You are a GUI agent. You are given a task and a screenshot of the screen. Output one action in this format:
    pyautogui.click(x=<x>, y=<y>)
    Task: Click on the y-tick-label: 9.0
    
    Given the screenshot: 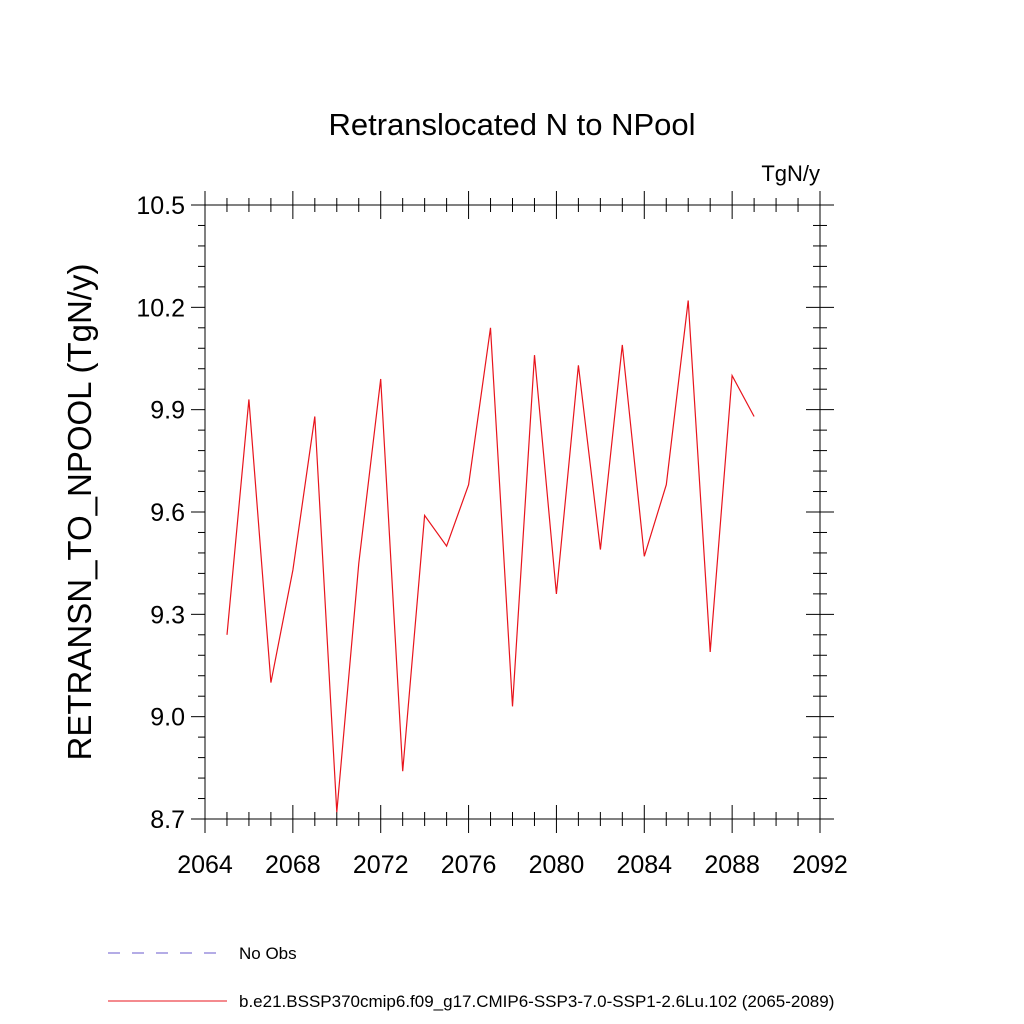 What is the action you would take?
    pyautogui.click(x=167, y=718)
    